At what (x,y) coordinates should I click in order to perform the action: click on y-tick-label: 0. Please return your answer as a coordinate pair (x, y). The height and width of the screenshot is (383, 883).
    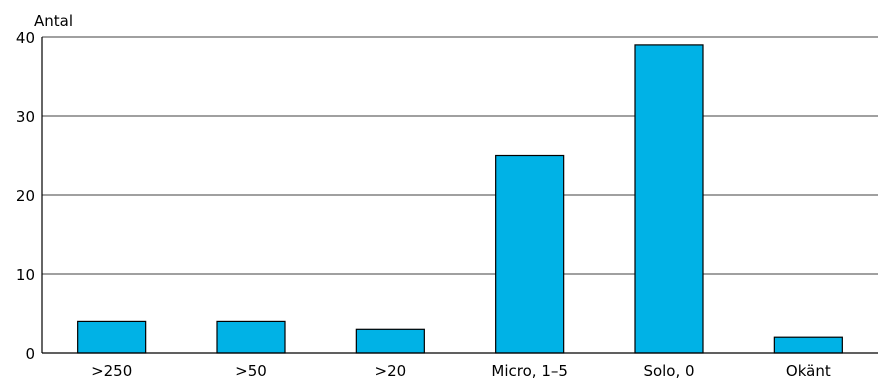
    Looking at the image, I should click on (30, 354).